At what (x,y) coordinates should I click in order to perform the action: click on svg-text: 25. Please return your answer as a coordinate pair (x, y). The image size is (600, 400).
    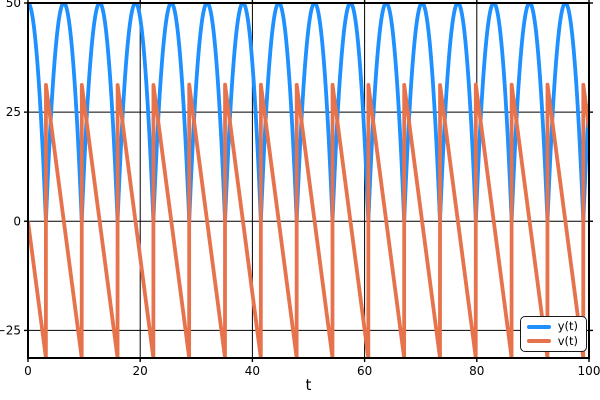
    Looking at the image, I should click on (13, 112).